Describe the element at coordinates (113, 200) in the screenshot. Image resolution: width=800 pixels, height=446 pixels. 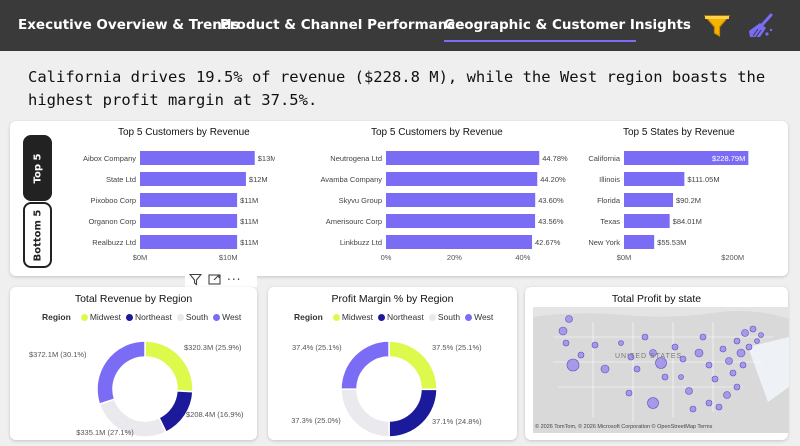
I see `bar-category-label: Pixoboo Corp` at that location.